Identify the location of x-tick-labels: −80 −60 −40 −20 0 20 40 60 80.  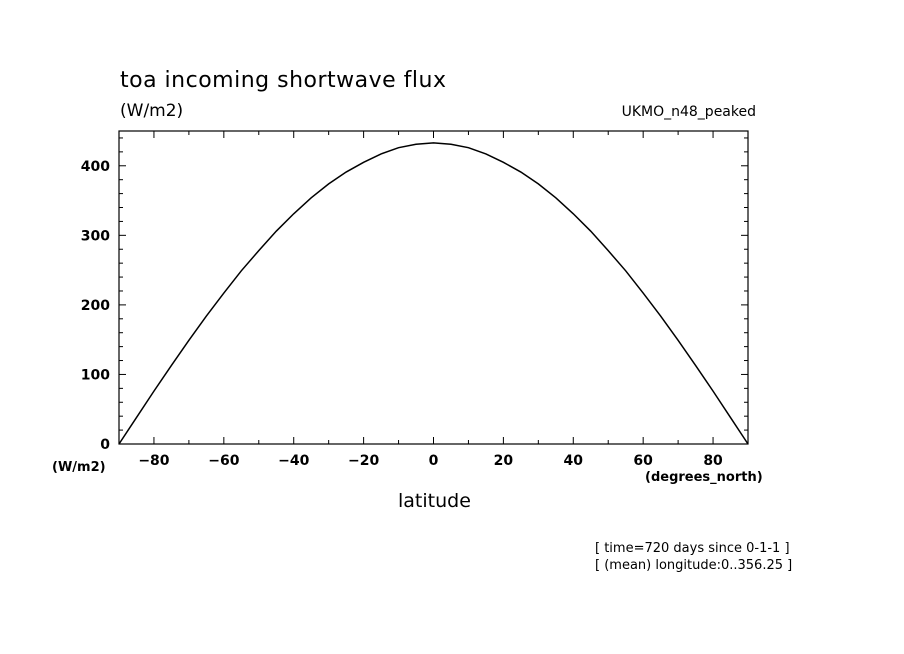
(430, 461).